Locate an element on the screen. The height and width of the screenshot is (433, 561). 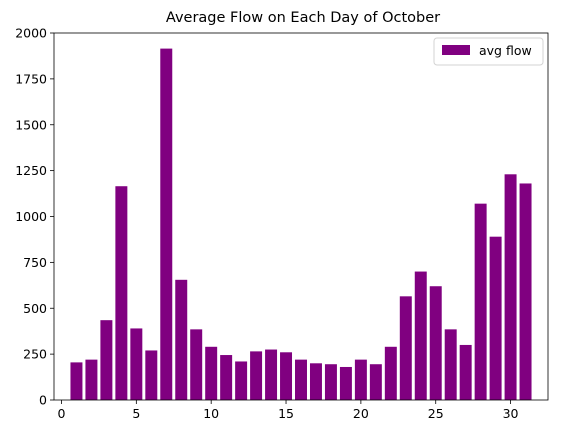
x-tick-label: 25 is located at coordinates (436, 413).